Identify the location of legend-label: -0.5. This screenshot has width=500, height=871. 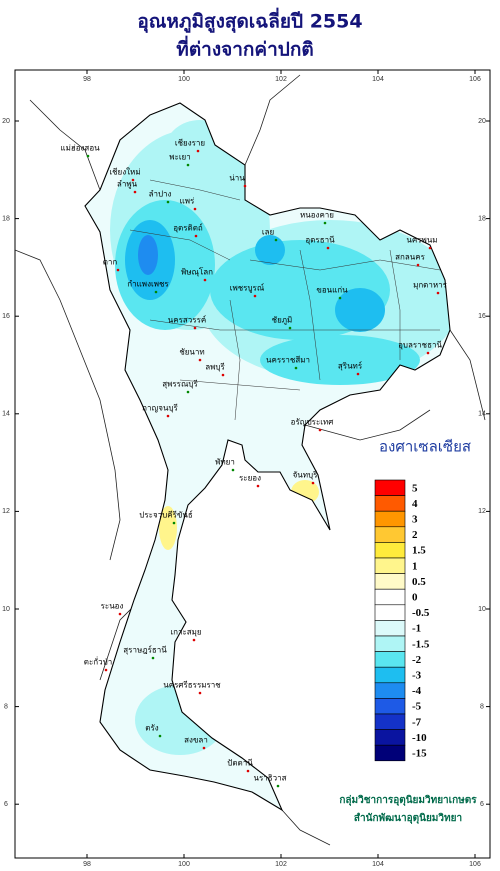
(421, 613).